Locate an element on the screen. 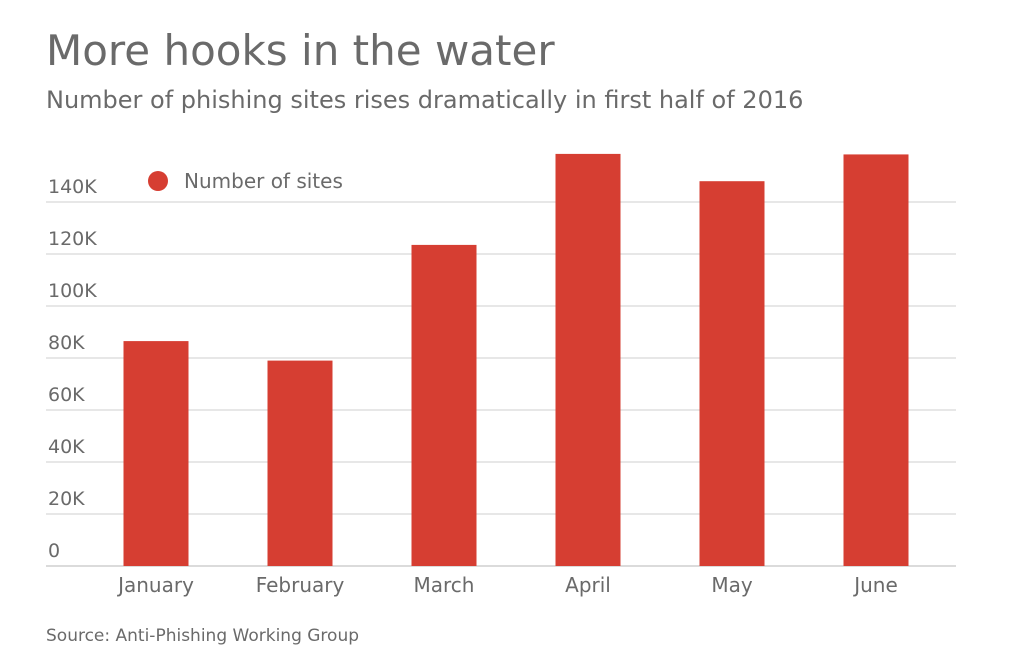 Image resolution: width=1024 pixels, height=667 pixels. bar-june is located at coordinates (876, 360).